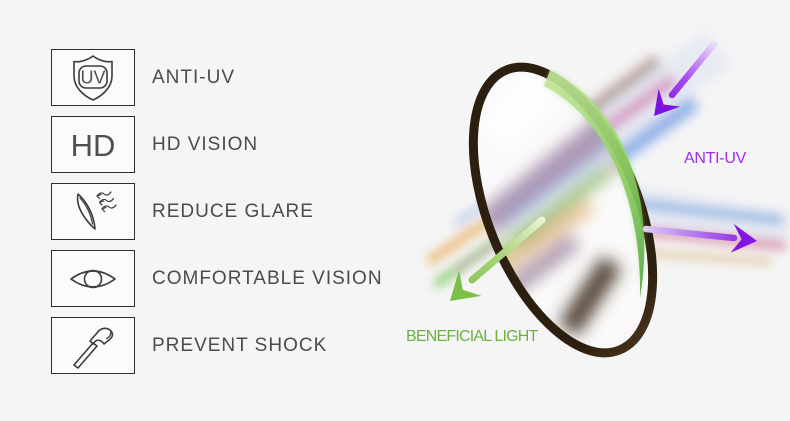  I want to click on feature-row-hd-vision: HD HD VISION, so click(217, 144).